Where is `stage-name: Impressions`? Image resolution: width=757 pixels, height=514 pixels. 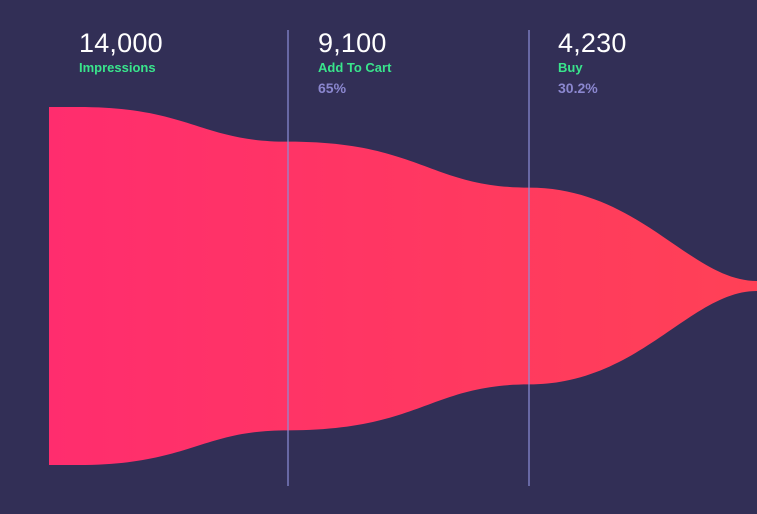
stage-name: Impressions is located at coordinates (117, 67).